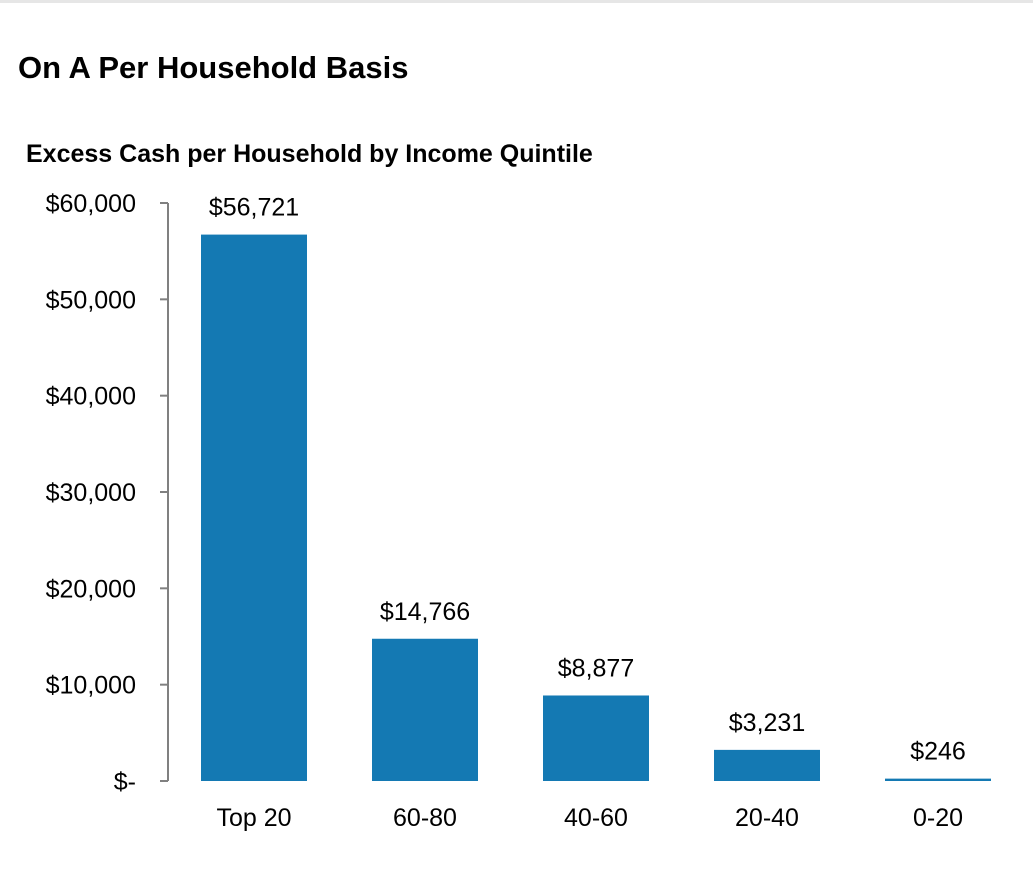  Describe the element at coordinates (91, 589) in the screenshot. I see `y-tick-label: $20,000` at that location.